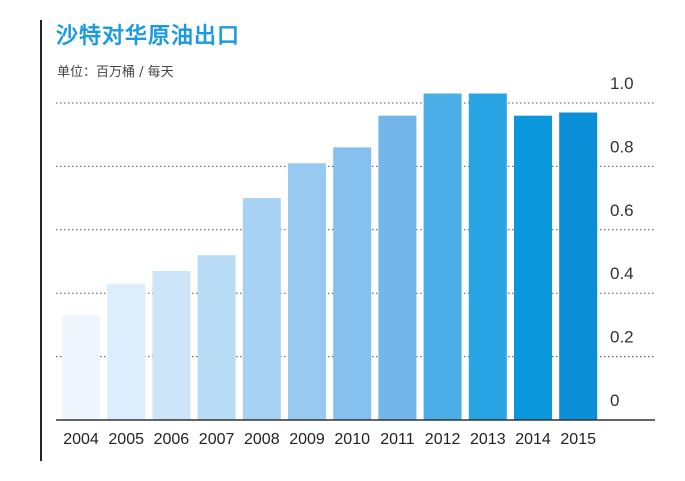 This screenshot has height=481, width=685. What do you see at coordinates (488, 439) in the screenshot?
I see `x-tick-label-2013: 2013` at bounding box center [488, 439].